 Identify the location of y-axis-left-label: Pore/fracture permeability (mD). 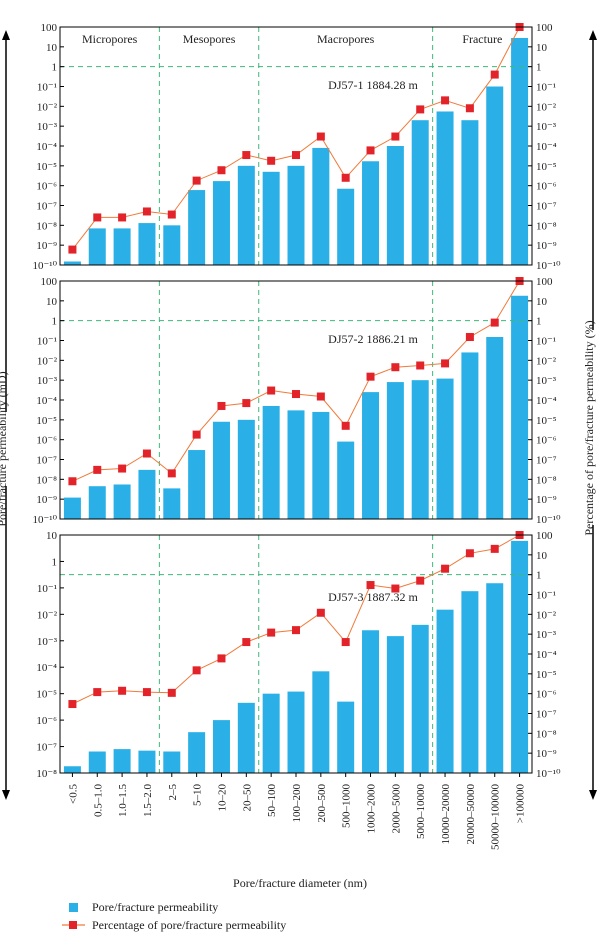
(4, 448).